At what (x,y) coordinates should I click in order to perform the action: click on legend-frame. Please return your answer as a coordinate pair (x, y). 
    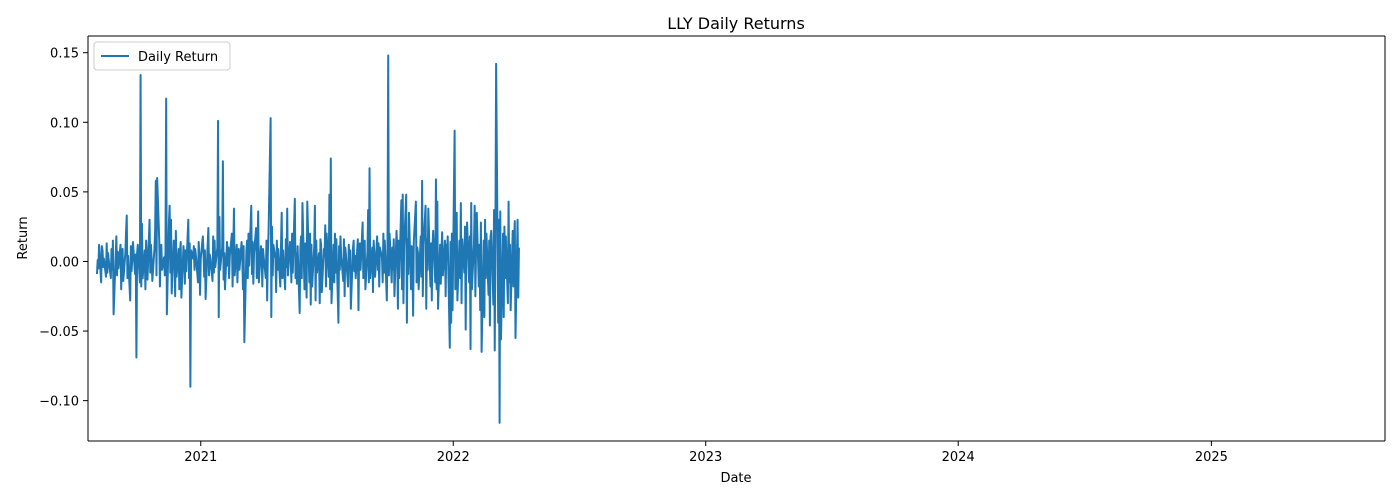
    Looking at the image, I should click on (162, 56).